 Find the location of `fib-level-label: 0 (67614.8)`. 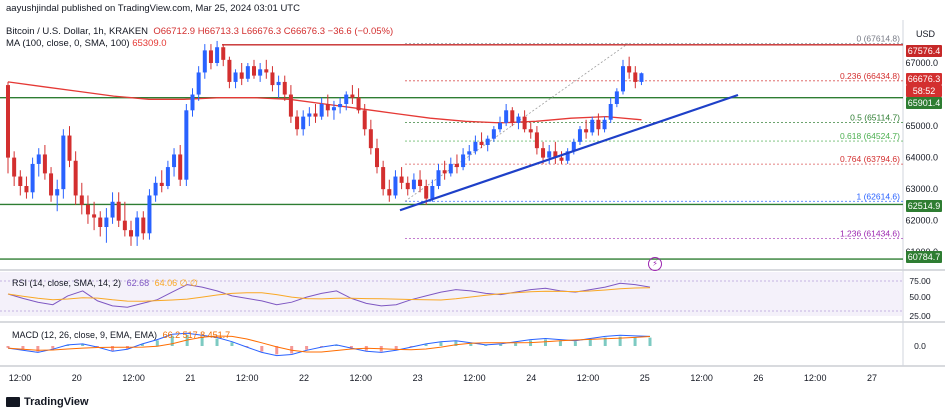

fib-level-label: 0 (67614.8) is located at coordinates (879, 39).